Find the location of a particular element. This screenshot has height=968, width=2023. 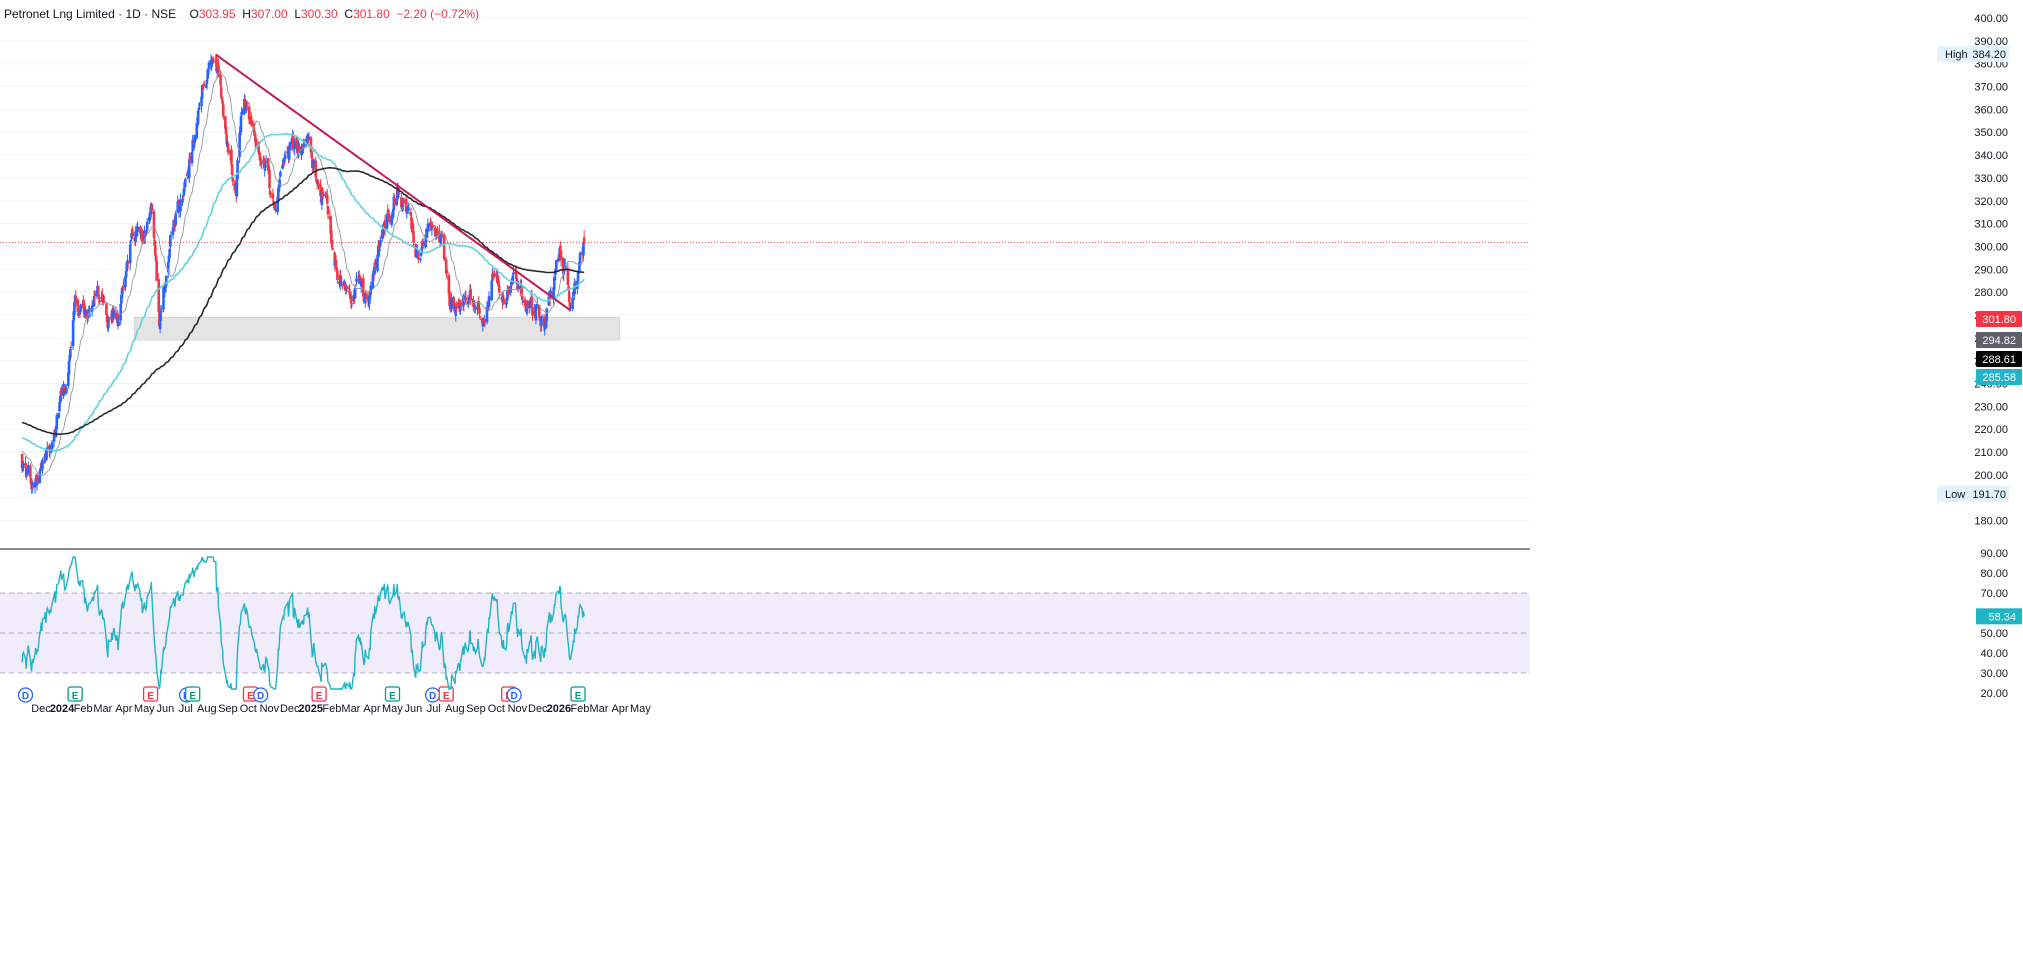

time-tick-label: Apr is located at coordinates (619, 709).